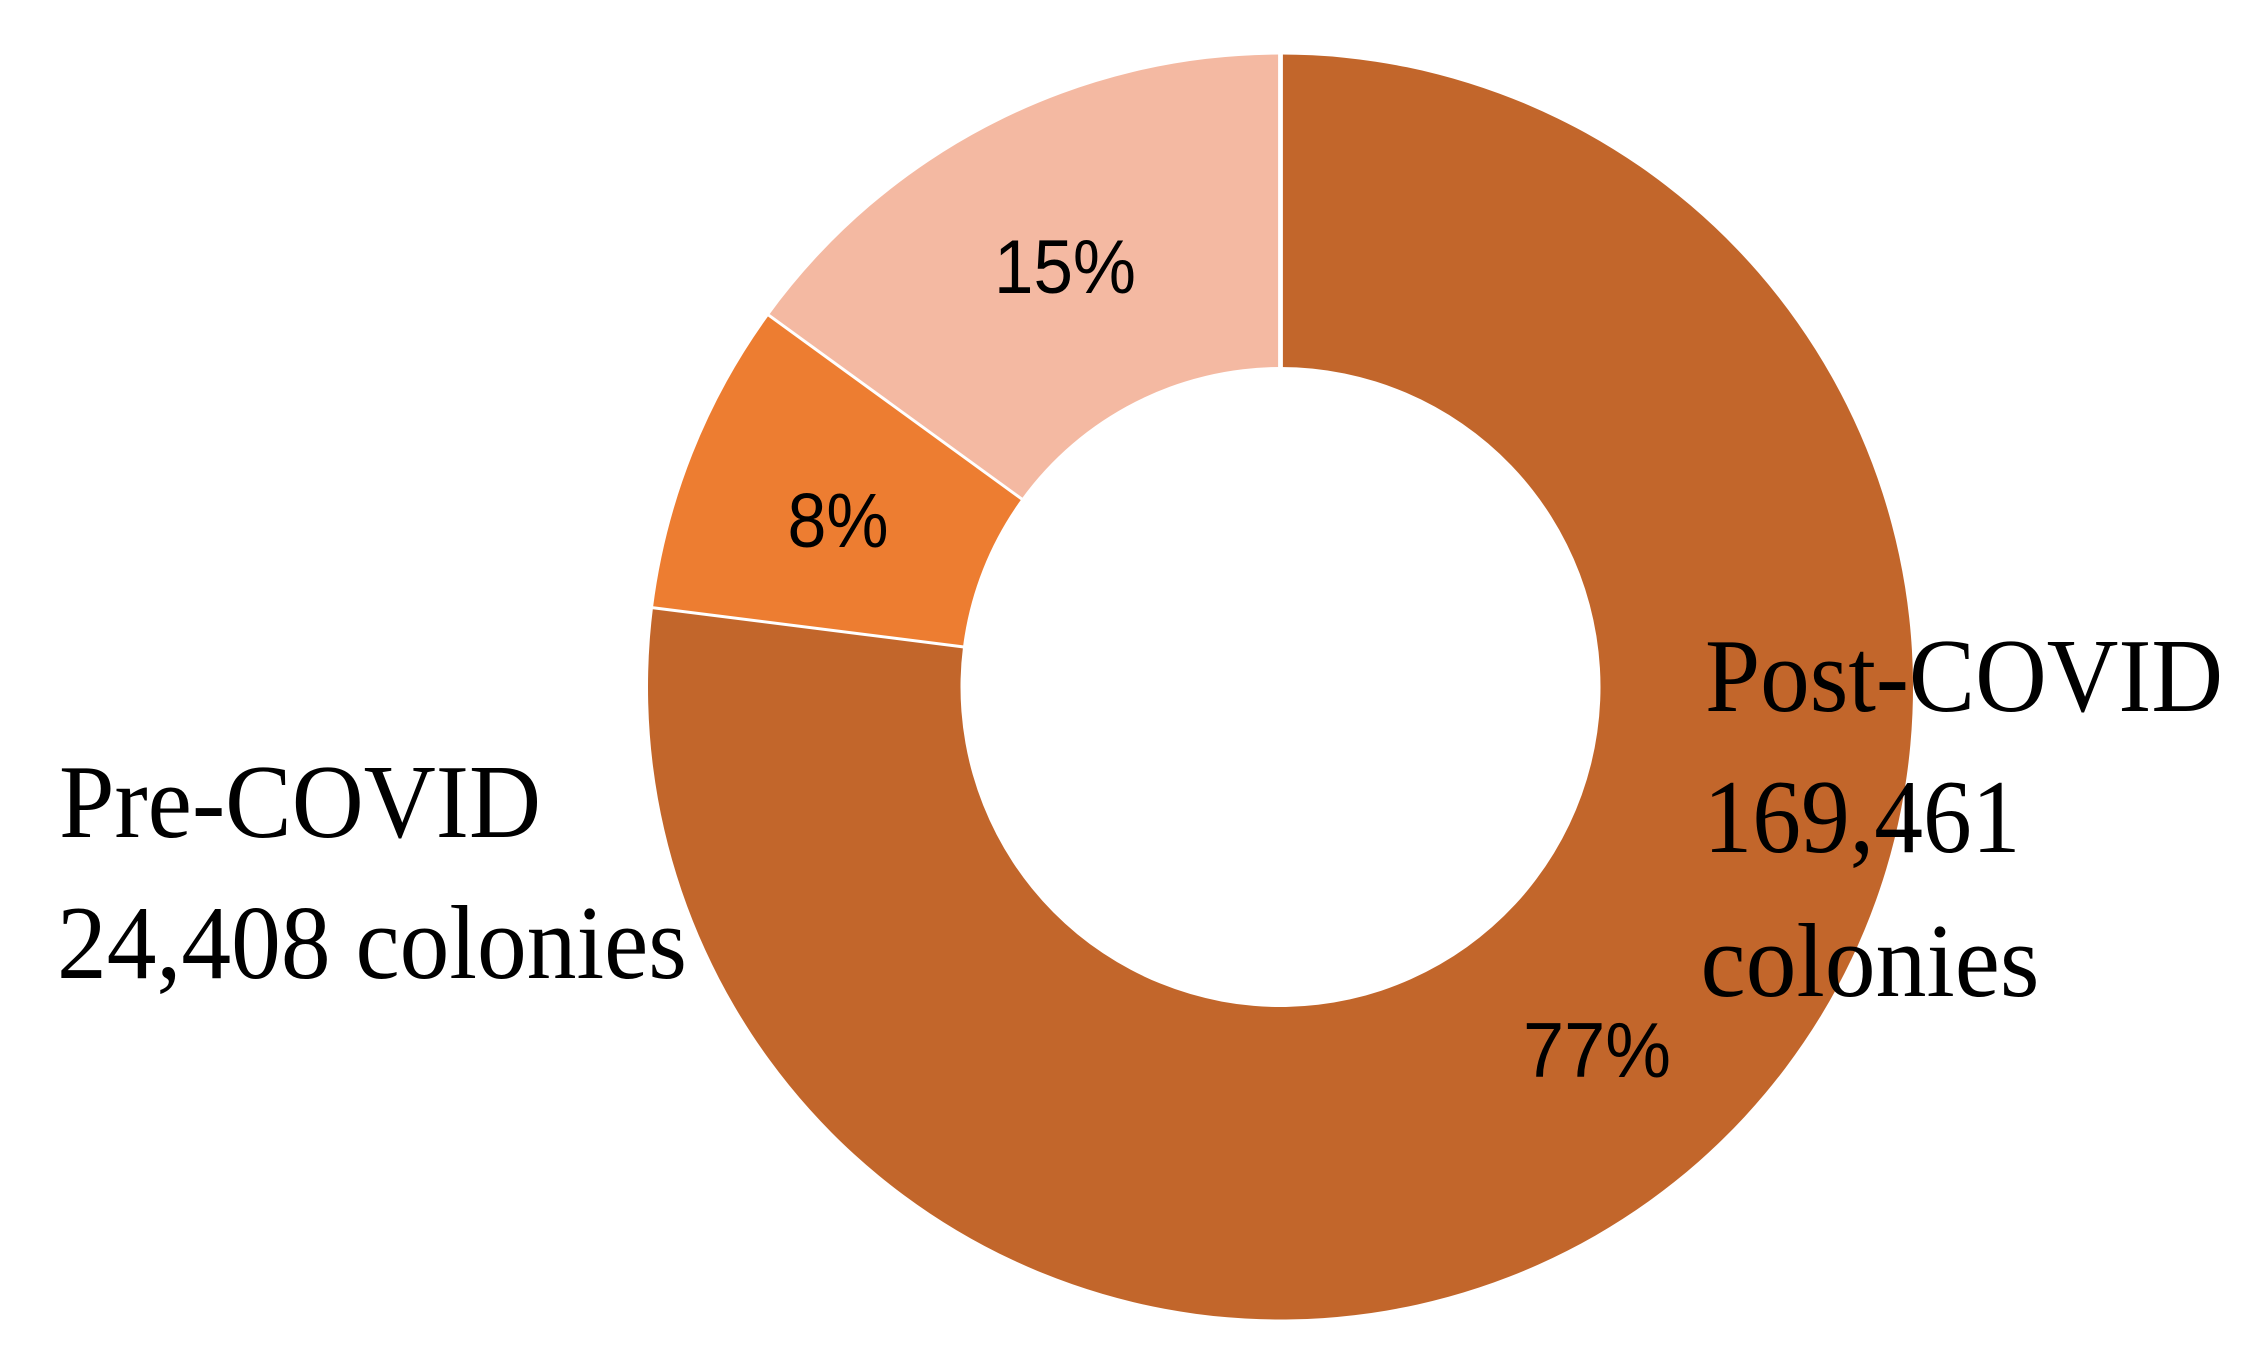 The height and width of the screenshot is (1367, 2252). I want to click on svg-text: 77%, so click(1597, 1050).